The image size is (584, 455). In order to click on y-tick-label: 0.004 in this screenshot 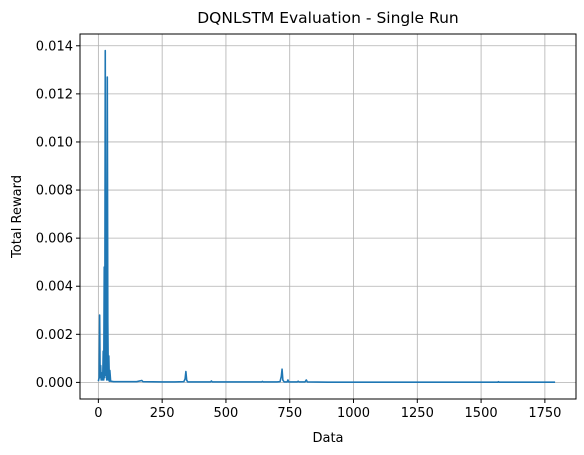, I will do `click(54, 287)`.